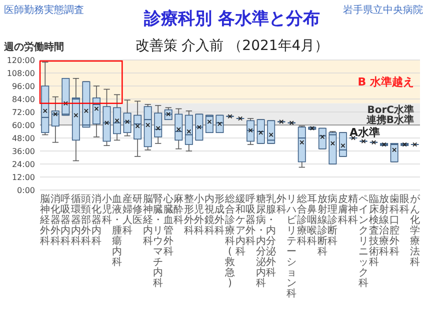  Describe the element at coordinates (301, 220) in the screenshot. I see `x-tick-label: 総合診療科` at that location.